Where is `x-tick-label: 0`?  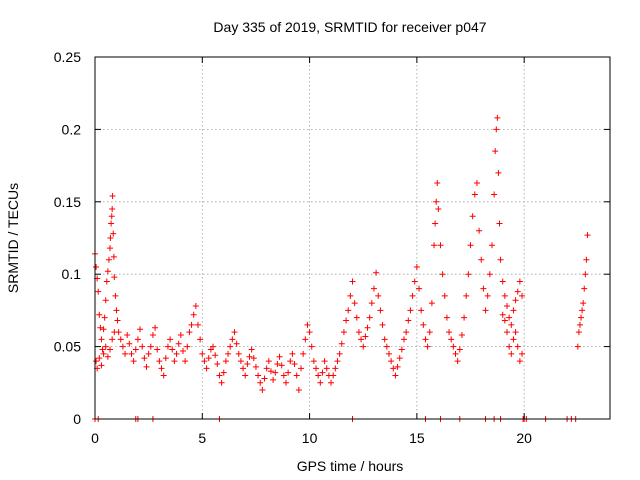
x-tick-label: 0 is located at coordinates (95, 438).